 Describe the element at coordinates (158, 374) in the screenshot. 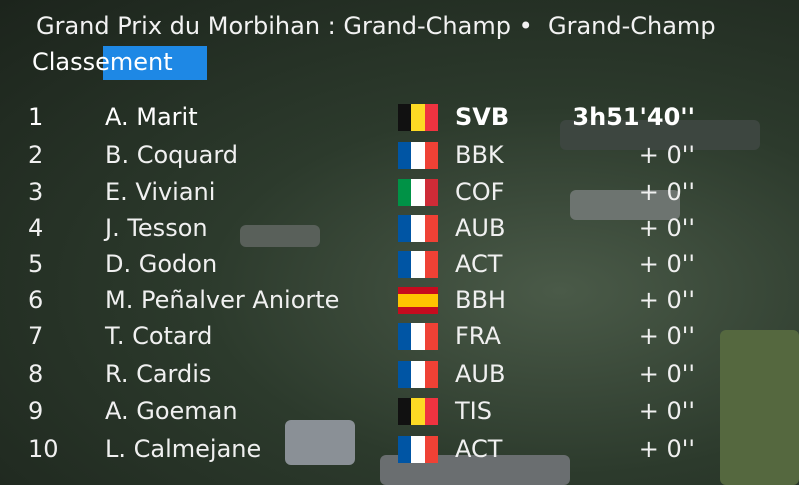

I see `rider: R. Cardis` at that location.